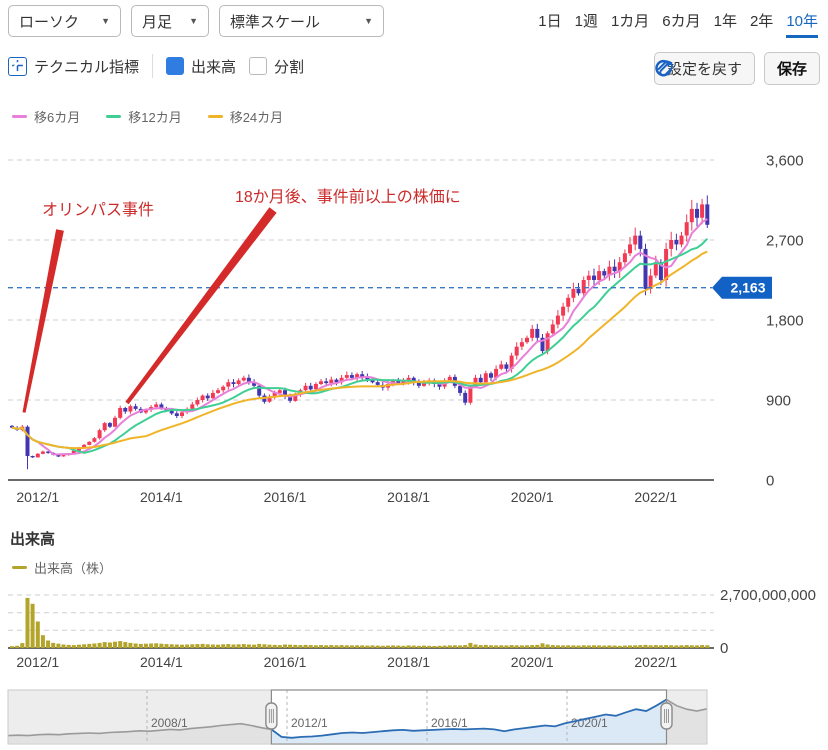 This screenshot has height=750, width=828. I want to click on volume-legend-label: 出来高（株）, so click(73, 568).